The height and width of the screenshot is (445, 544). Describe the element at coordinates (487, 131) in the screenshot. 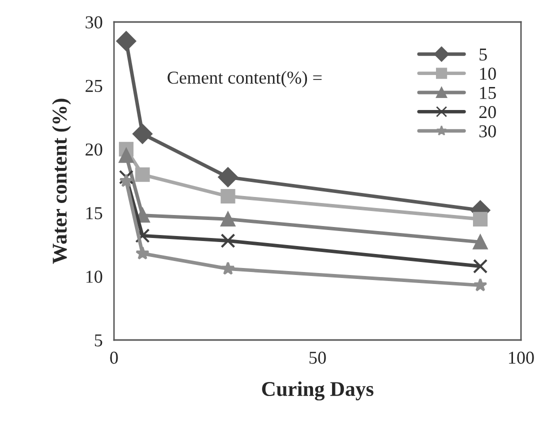

I see `legend-label: 30` at that location.